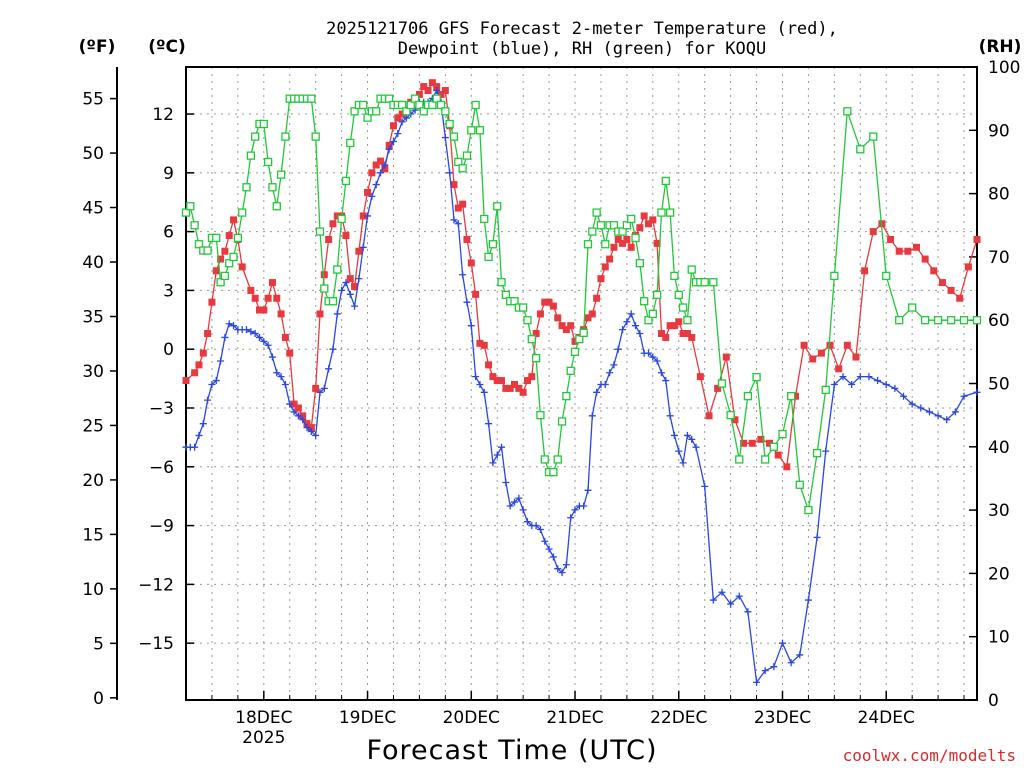 Image resolution: width=1024 pixels, height=768 pixels. Describe the element at coordinates (167, 47) in the screenshot. I see `celsius-unit-label: (ºC)` at that location.